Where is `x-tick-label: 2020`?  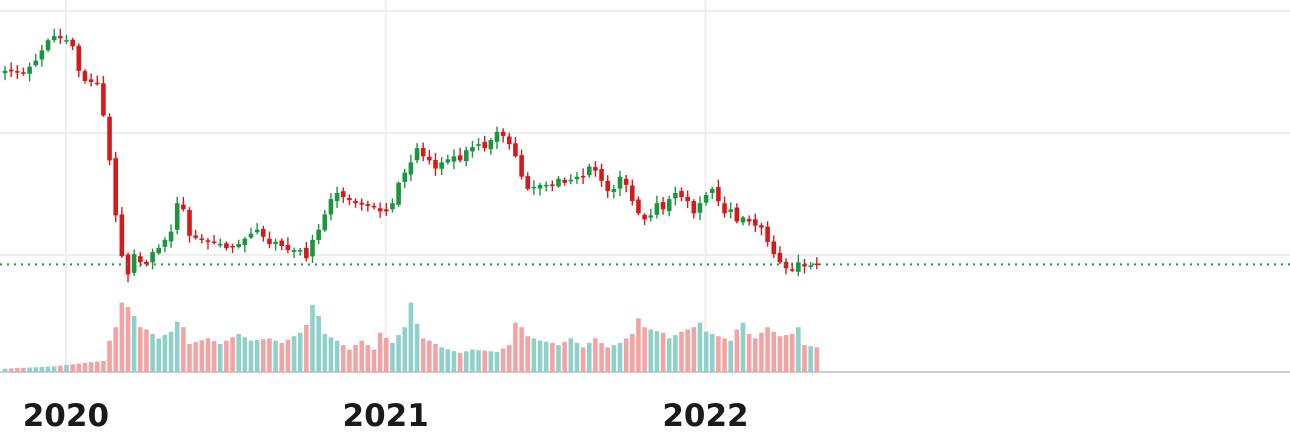 x-tick-label: 2020 is located at coordinates (66, 416).